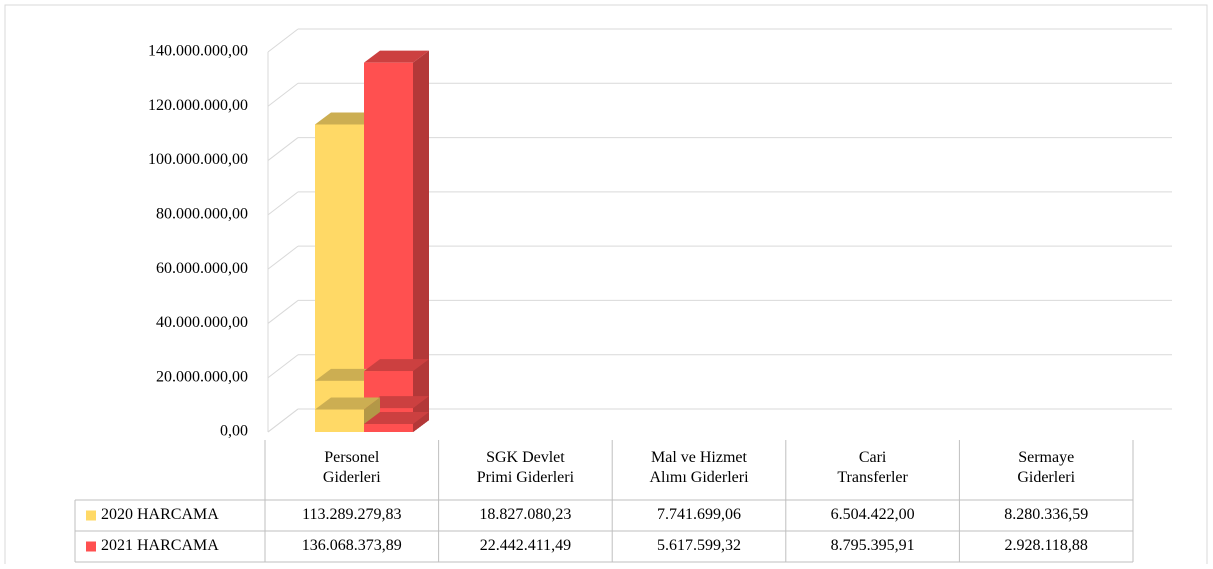 The image size is (1213, 569). I want to click on y-tick-label: 140.000.000,00, so click(198, 51).